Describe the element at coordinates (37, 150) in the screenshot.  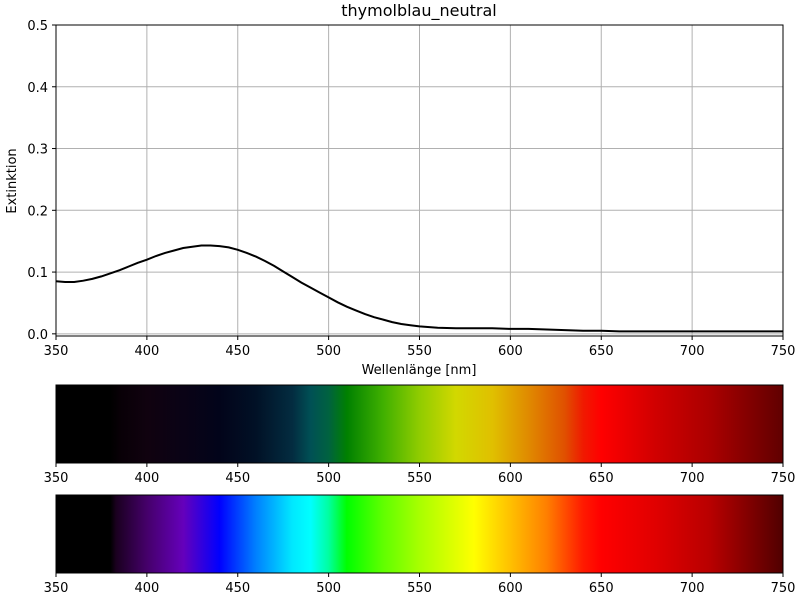
I see `y-tick-label: 0.3` at that location.